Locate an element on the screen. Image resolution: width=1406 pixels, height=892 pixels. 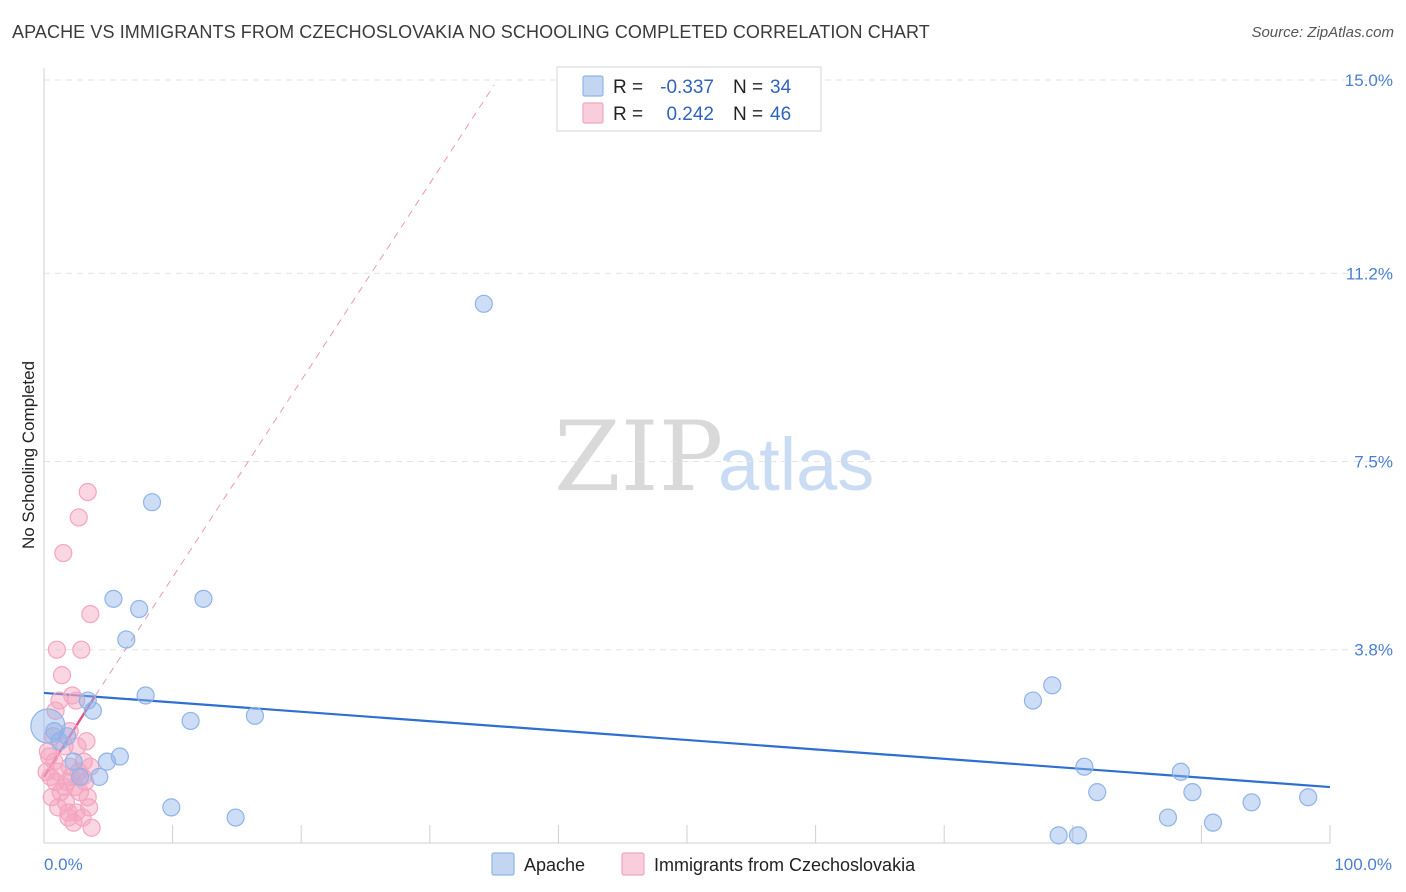
x-tick-labels: 0.0% 100.0% is located at coordinates (718, 864).